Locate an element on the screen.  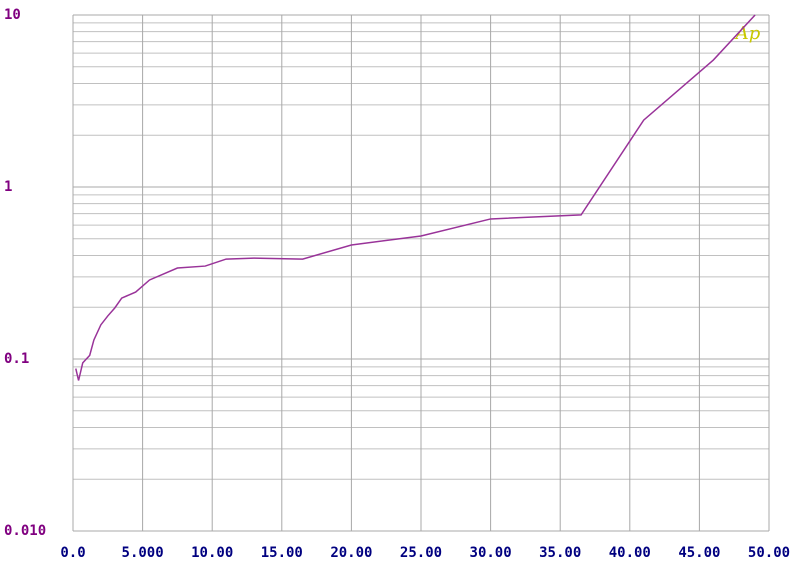
x-tick-label: 5.000 is located at coordinates (143, 553).